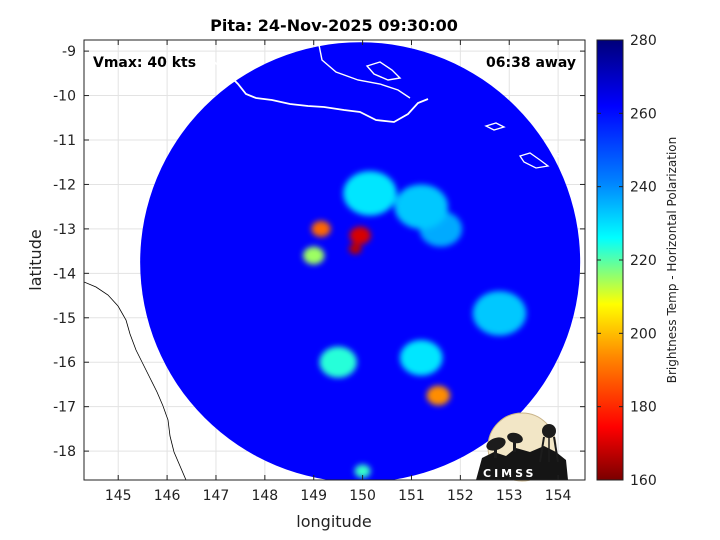 This screenshot has width=720, height=540. Describe the element at coordinates (610, 260) in the screenshot. I see `colorbar` at that location.